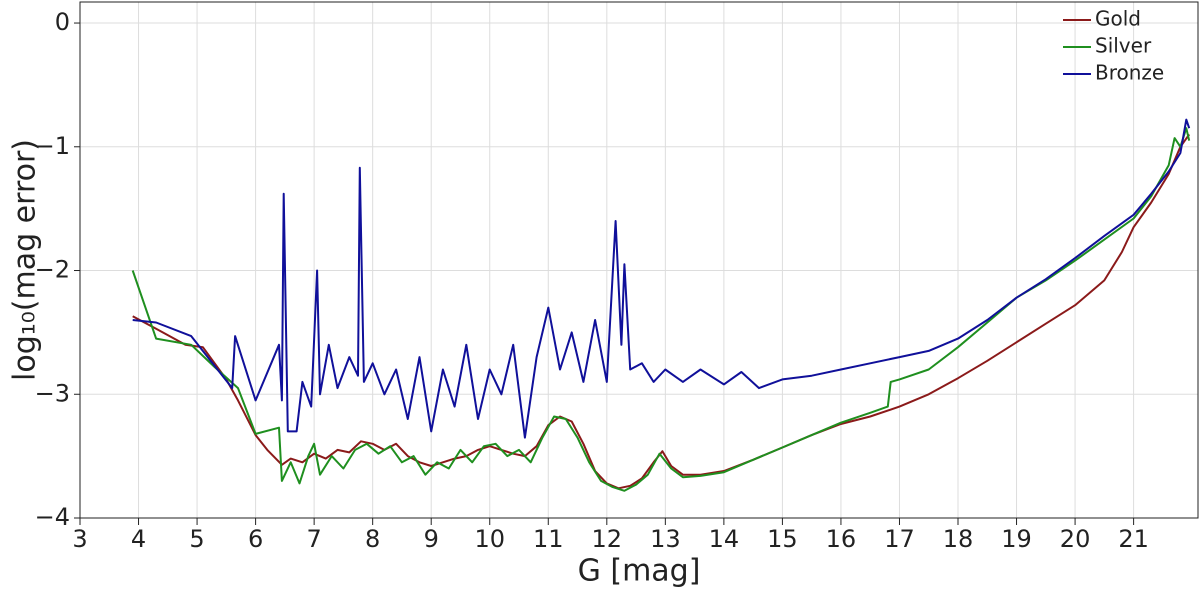 The width and height of the screenshot is (1200, 590). Describe the element at coordinates (548, 539) in the screenshot. I see `x-tick-label: 11` at that location.